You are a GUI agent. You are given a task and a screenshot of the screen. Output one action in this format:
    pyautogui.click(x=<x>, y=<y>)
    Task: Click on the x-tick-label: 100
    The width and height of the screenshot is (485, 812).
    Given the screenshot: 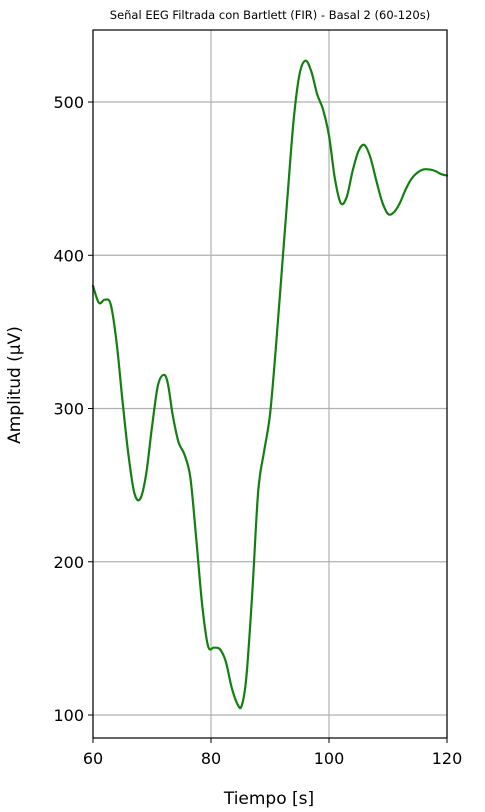 What is the action you would take?
    pyautogui.click(x=329, y=758)
    